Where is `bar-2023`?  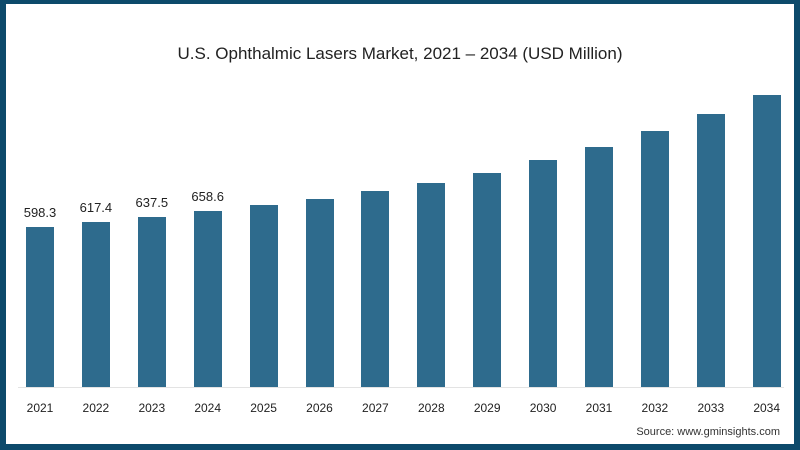
bar-2023 is located at coordinates (151, 301).